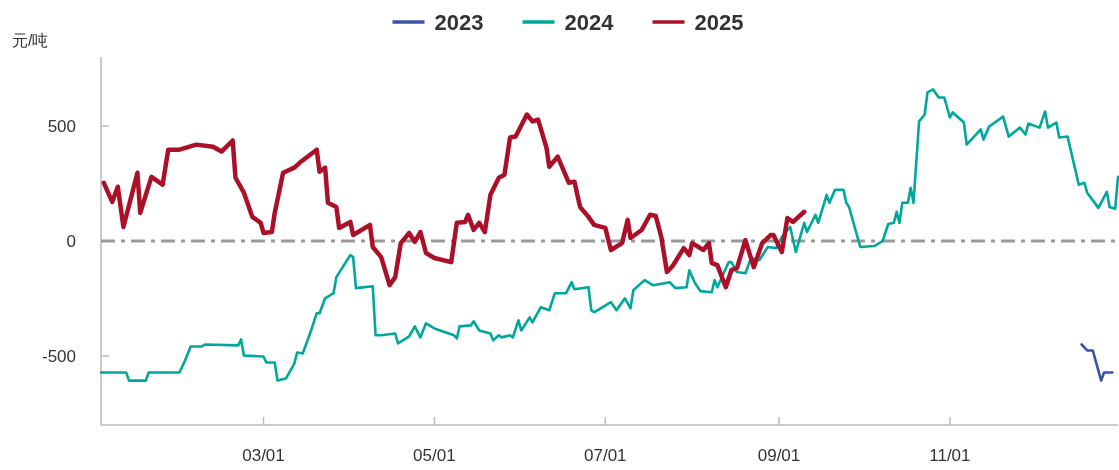  What do you see at coordinates (61, 126) in the screenshot?
I see `y-tick-label: 500` at bounding box center [61, 126].